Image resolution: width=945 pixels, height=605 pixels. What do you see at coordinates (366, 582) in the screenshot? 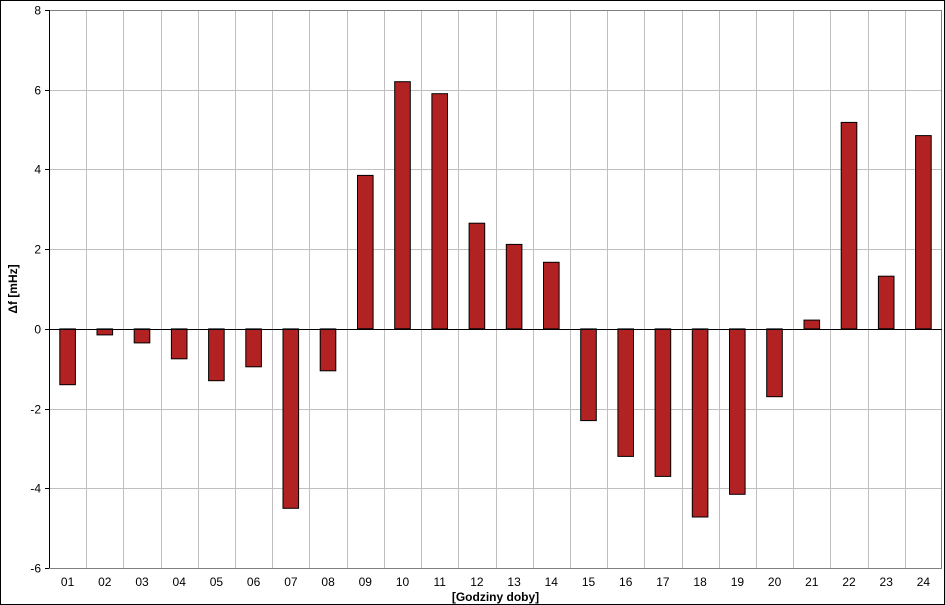
I see `x-tick-label: 09` at bounding box center [366, 582].